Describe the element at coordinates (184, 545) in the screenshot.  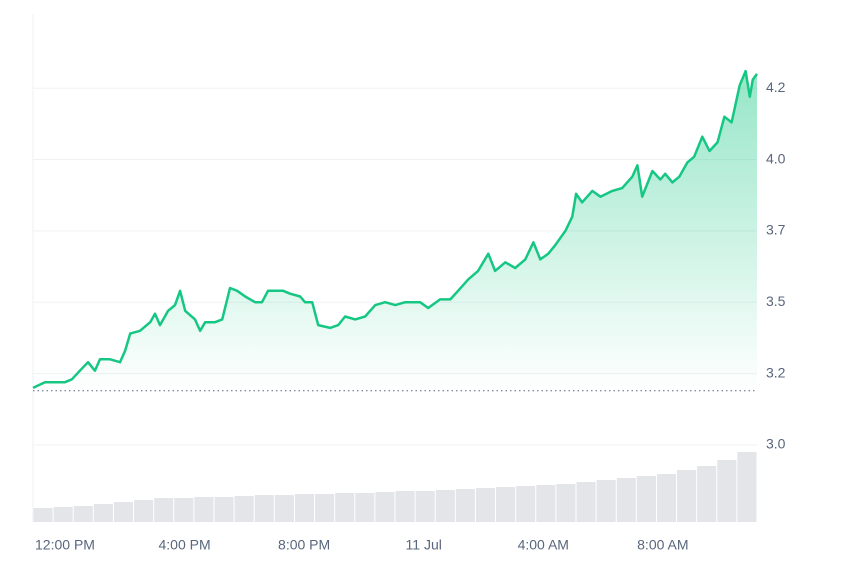
I see `x-tick-label: 4:00 PM` at that location.